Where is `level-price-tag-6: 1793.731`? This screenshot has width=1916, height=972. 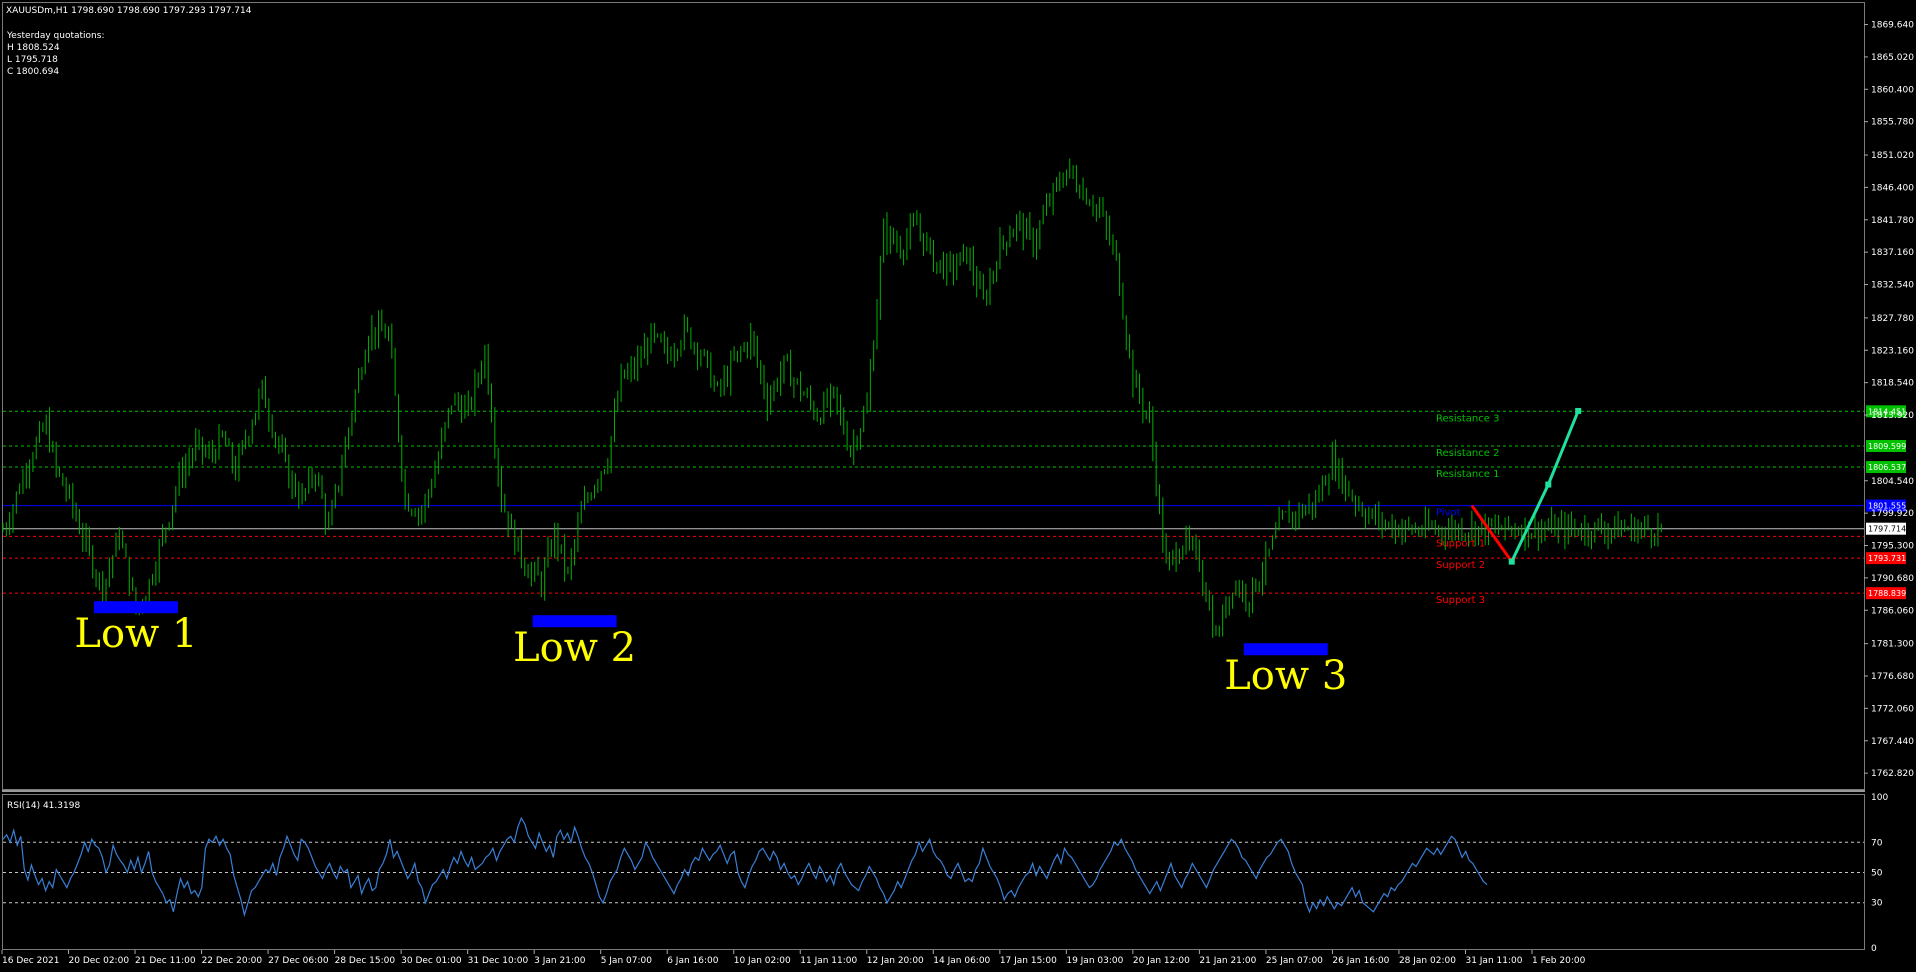
level-price-tag-6: 1793.731 is located at coordinates (1887, 558).